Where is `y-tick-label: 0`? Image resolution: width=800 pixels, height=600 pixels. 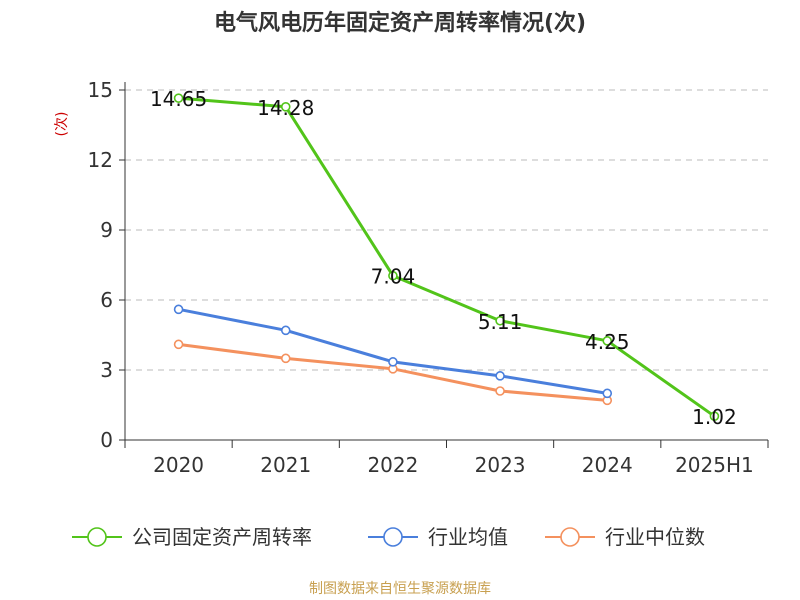
y-tick-label: 0 is located at coordinates (106, 440).